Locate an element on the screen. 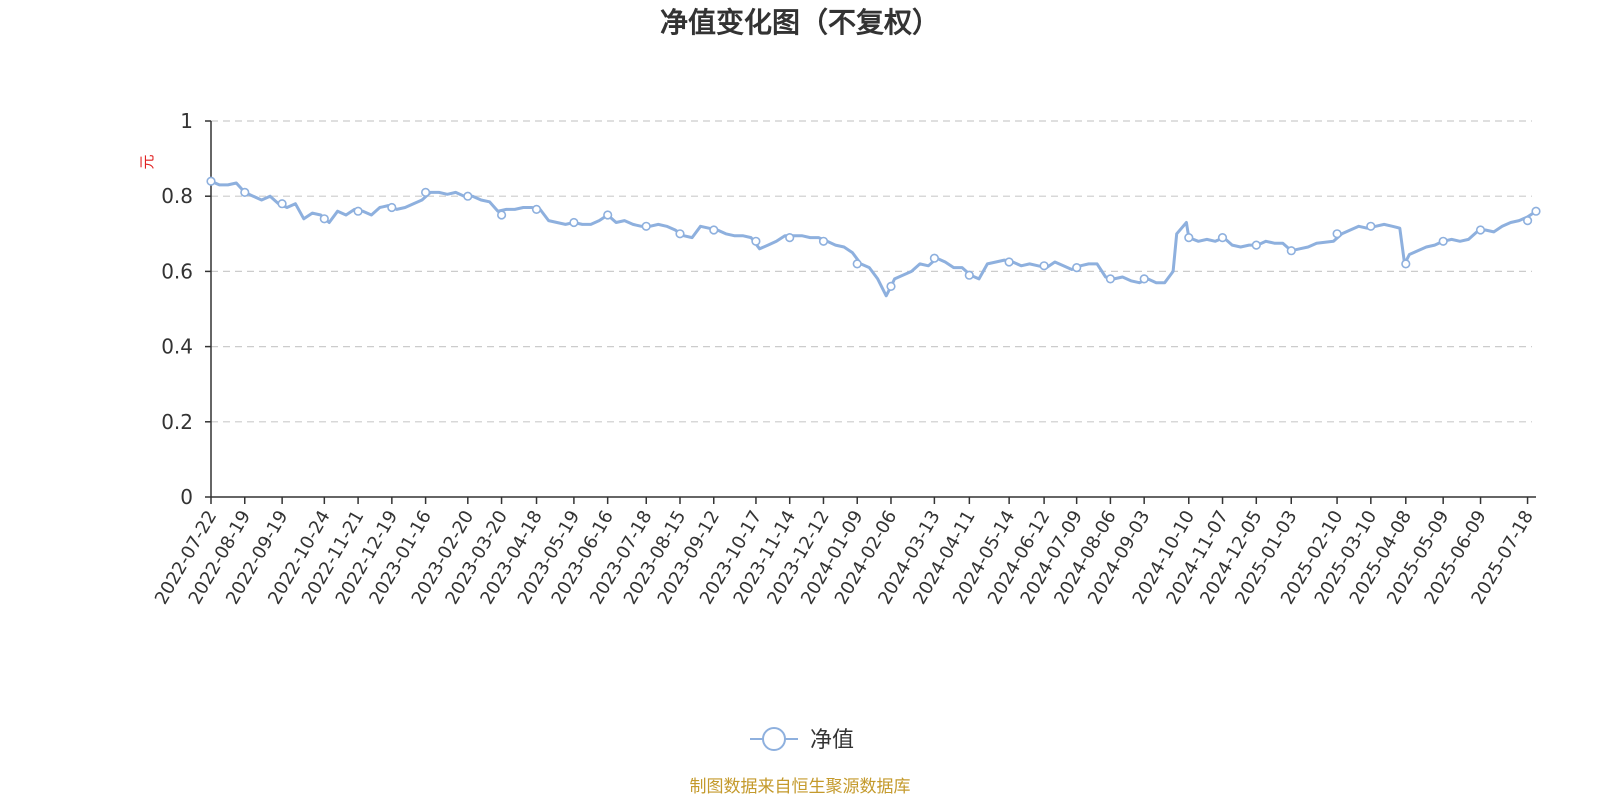 The image size is (1600, 800). legend-label: 净值 is located at coordinates (832, 740).